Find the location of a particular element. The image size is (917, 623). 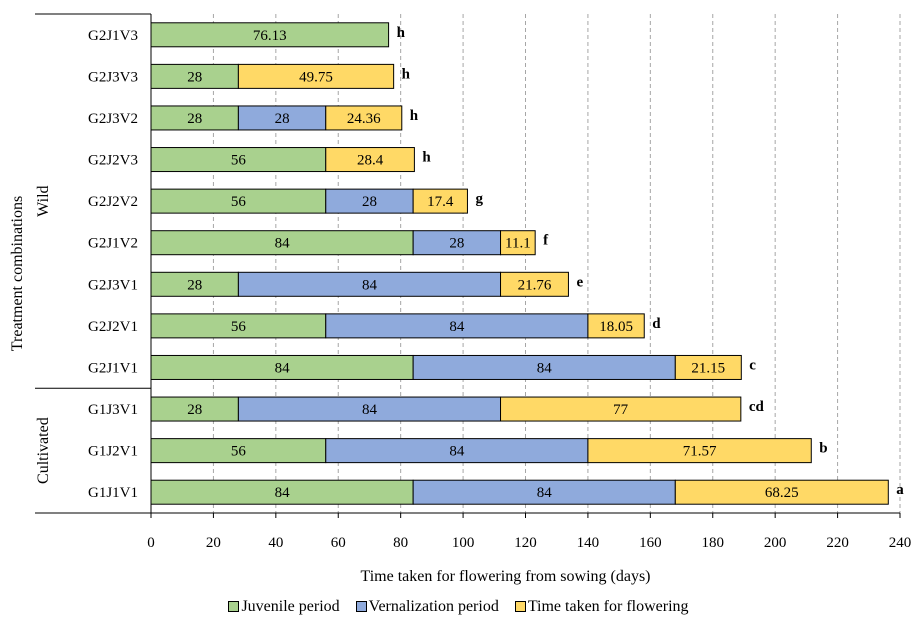

bar-label-G1J1V1-series-2: 68.25 is located at coordinates (782, 493).